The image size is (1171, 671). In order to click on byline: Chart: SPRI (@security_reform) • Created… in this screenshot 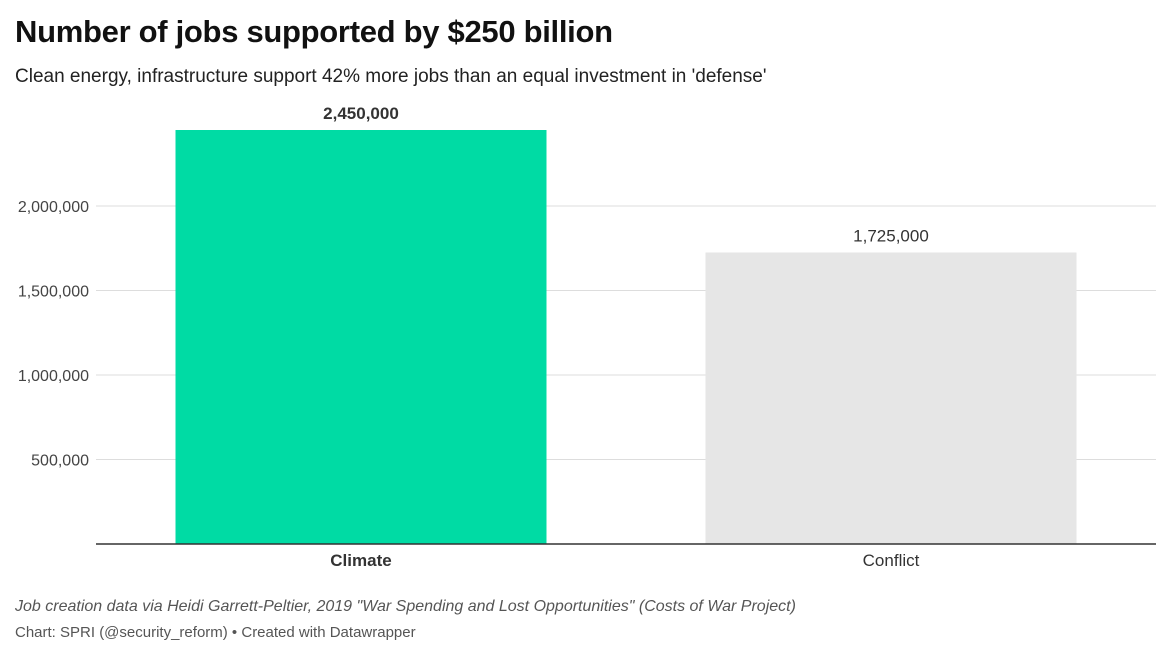, I will do `click(215, 632)`.